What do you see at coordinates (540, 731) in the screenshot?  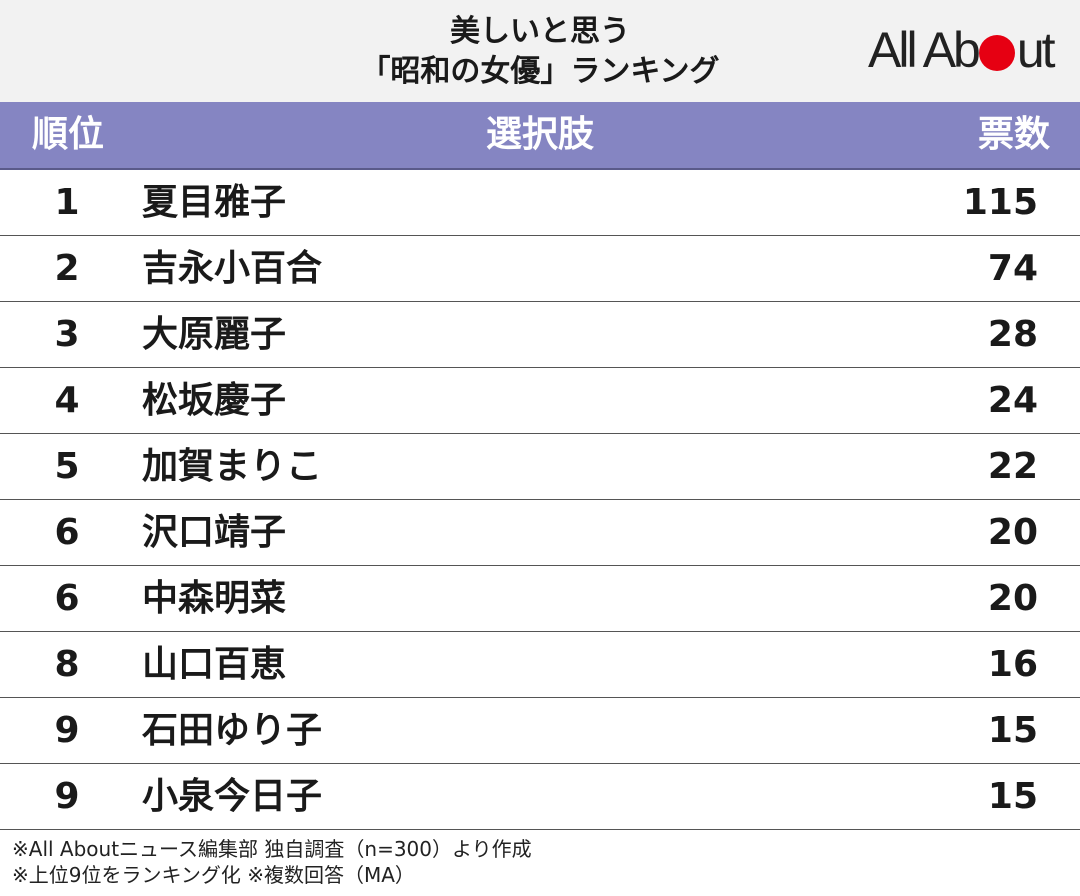 I see `table-row: 9 石田ゆり子 15` at bounding box center [540, 731].